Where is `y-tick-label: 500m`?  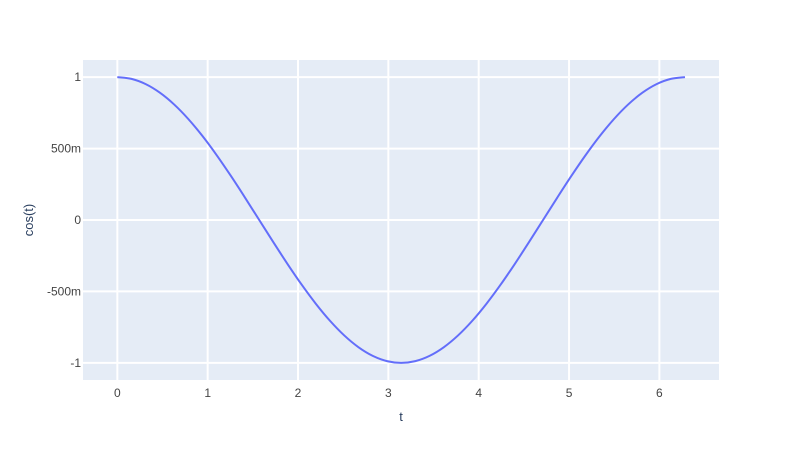
y-tick-label: 500m is located at coordinates (66, 149).